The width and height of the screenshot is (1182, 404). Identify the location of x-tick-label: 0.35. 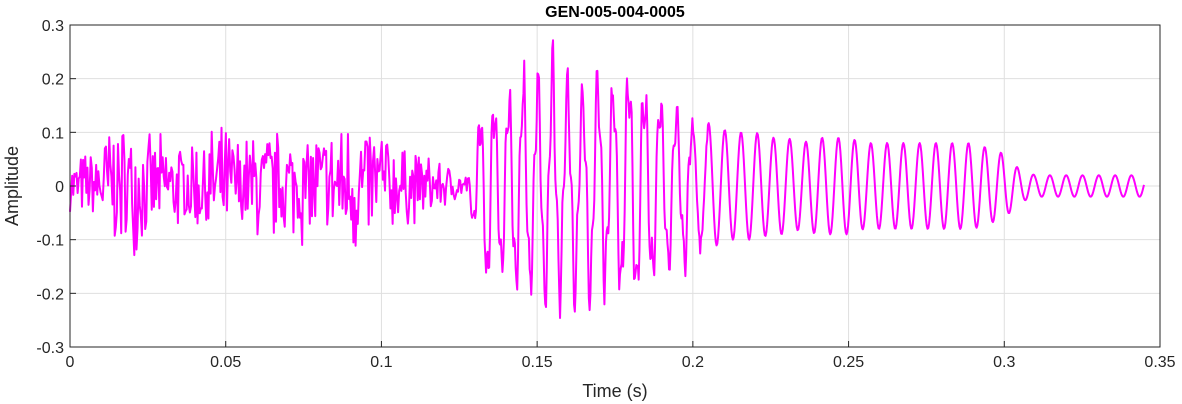
(1159, 362).